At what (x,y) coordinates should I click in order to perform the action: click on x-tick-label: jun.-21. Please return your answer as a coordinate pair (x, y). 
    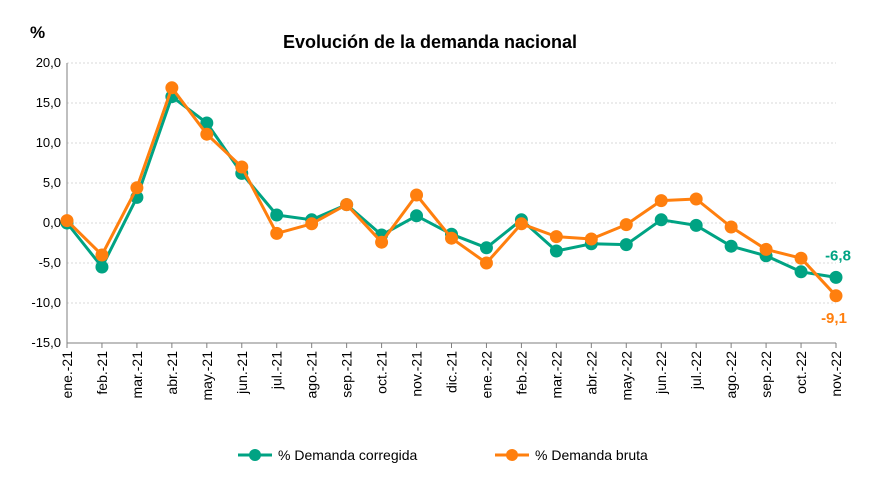
    Looking at the image, I should click on (242, 373).